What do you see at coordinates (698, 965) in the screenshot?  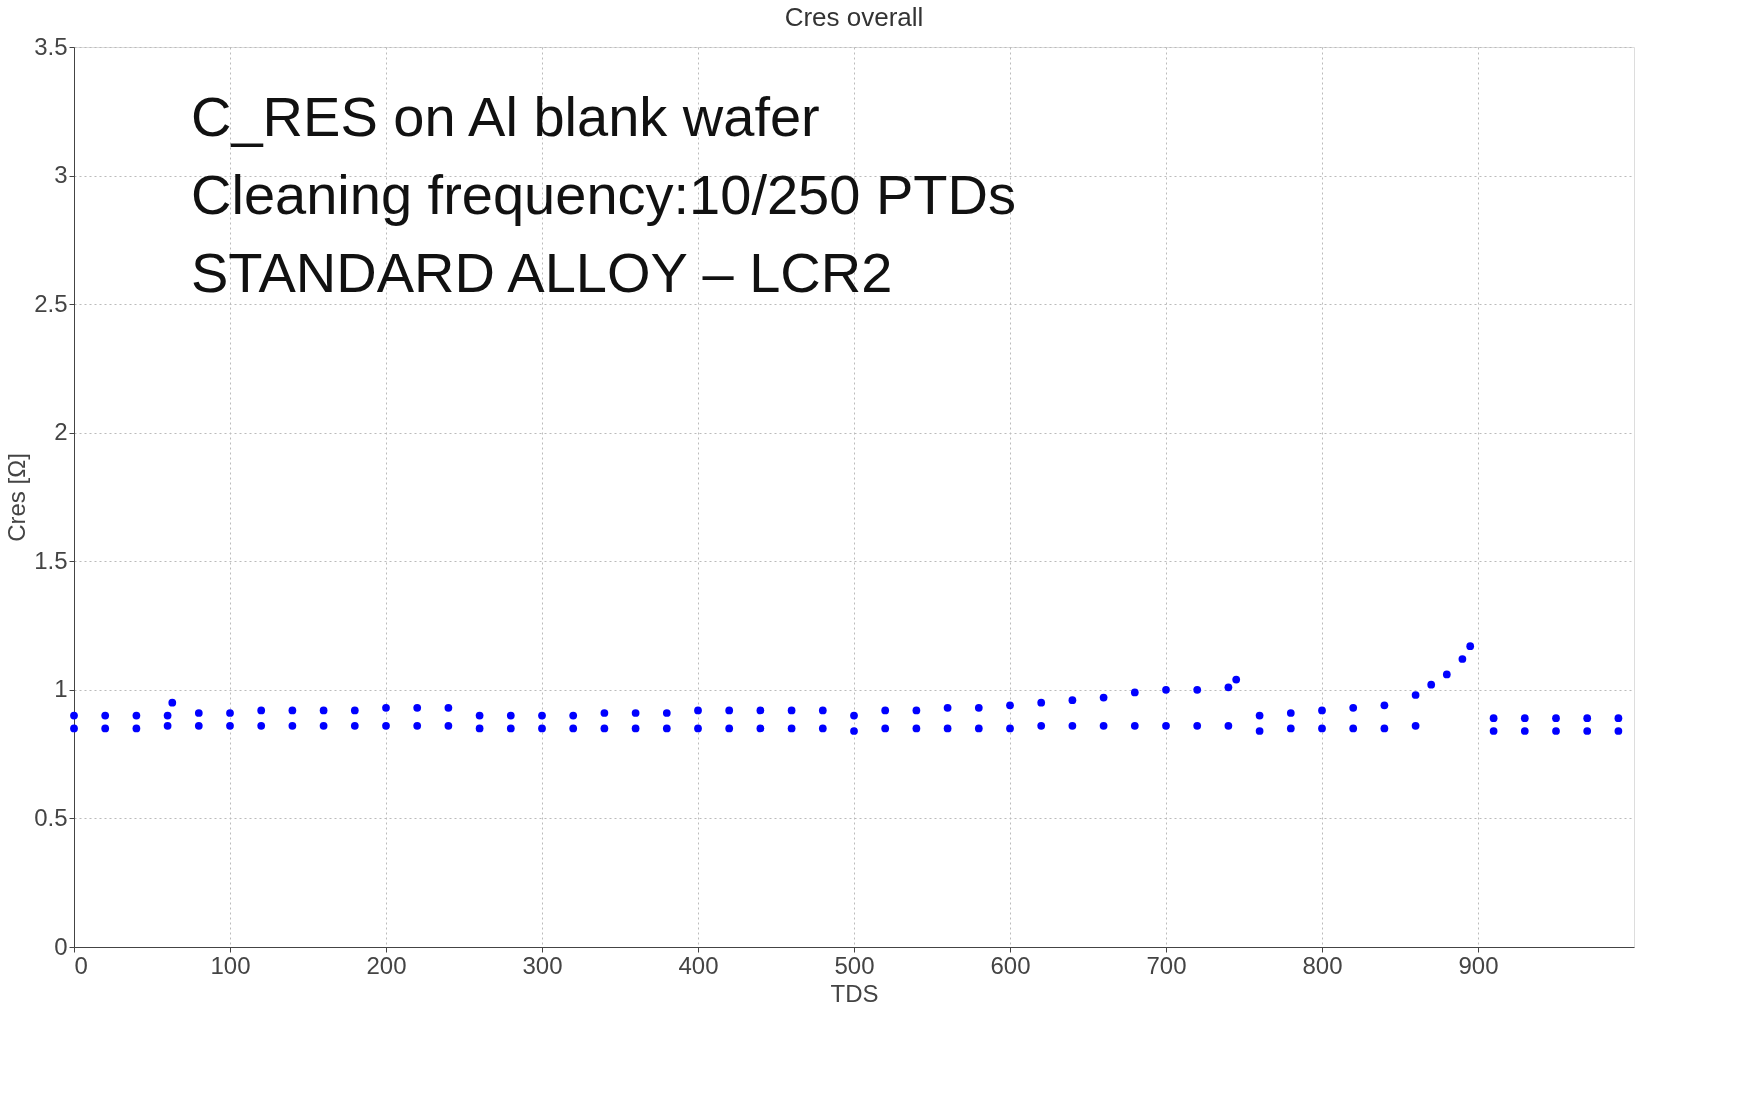 I see `x-tick-label: 400` at bounding box center [698, 965].